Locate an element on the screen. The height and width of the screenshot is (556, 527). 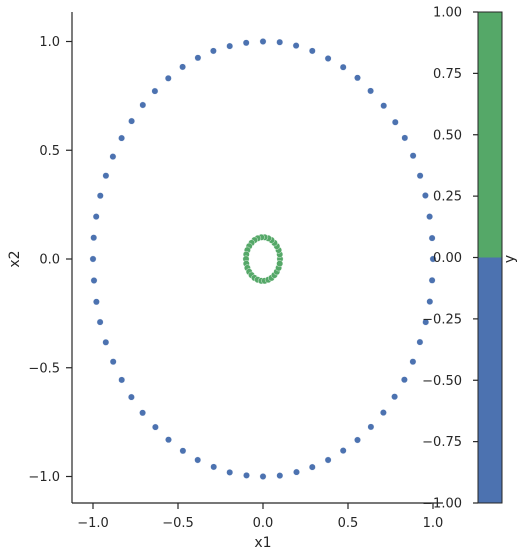
x-tick-label: 0.0 is located at coordinates (263, 523).